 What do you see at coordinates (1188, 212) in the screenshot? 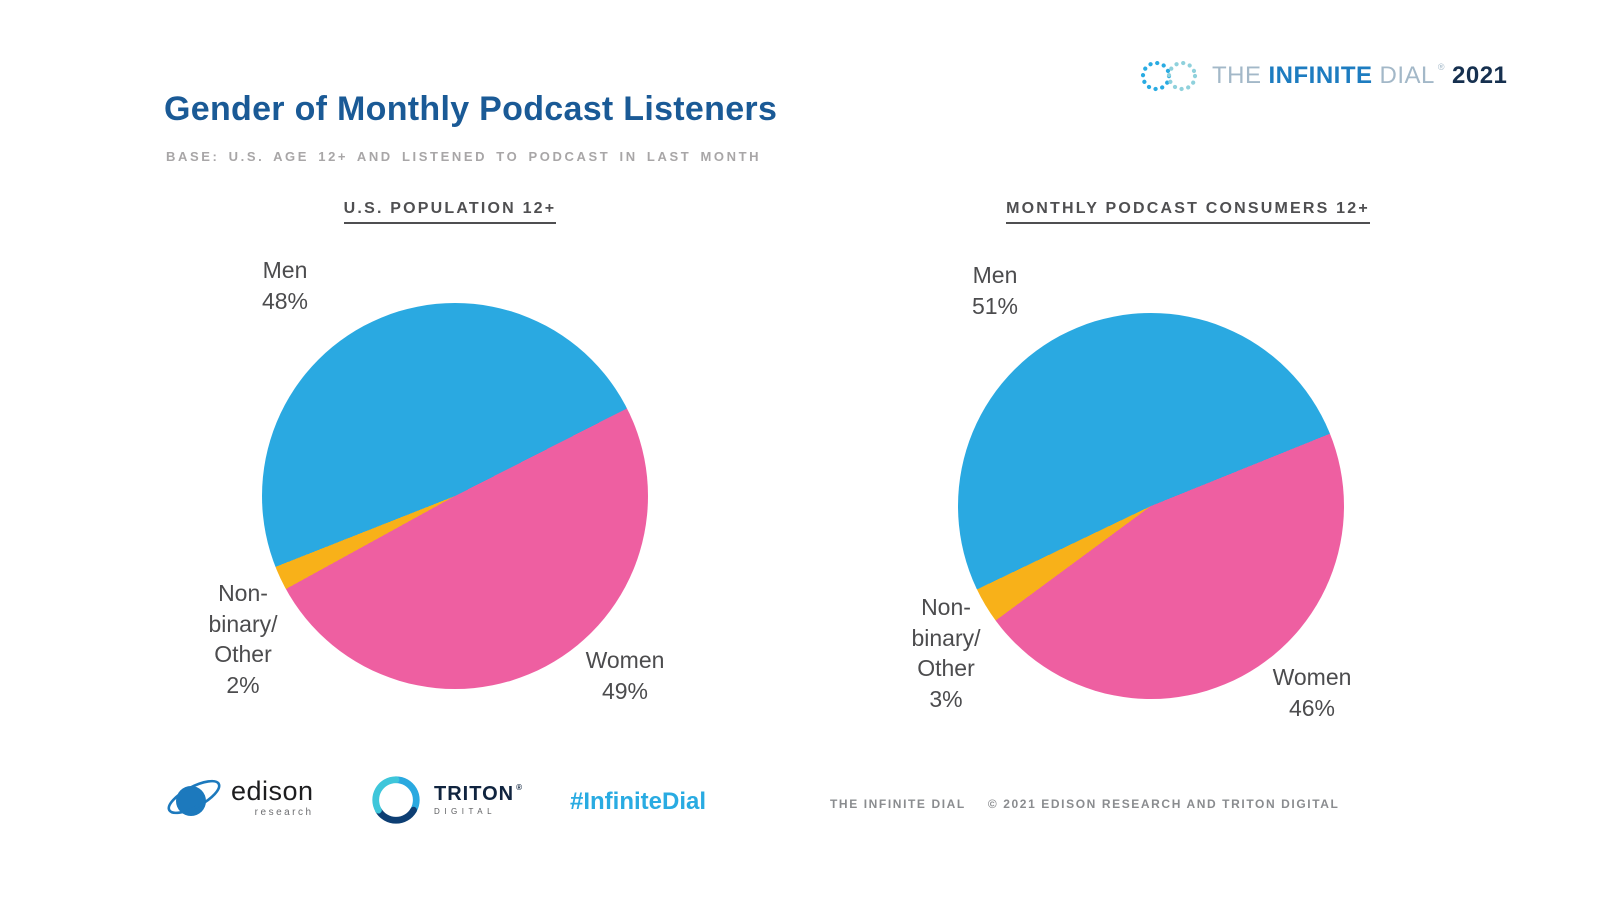
I see `chart-title-podcast-consumers: MONTHLY PODCAST CONSUMERS 12+` at bounding box center [1188, 212].